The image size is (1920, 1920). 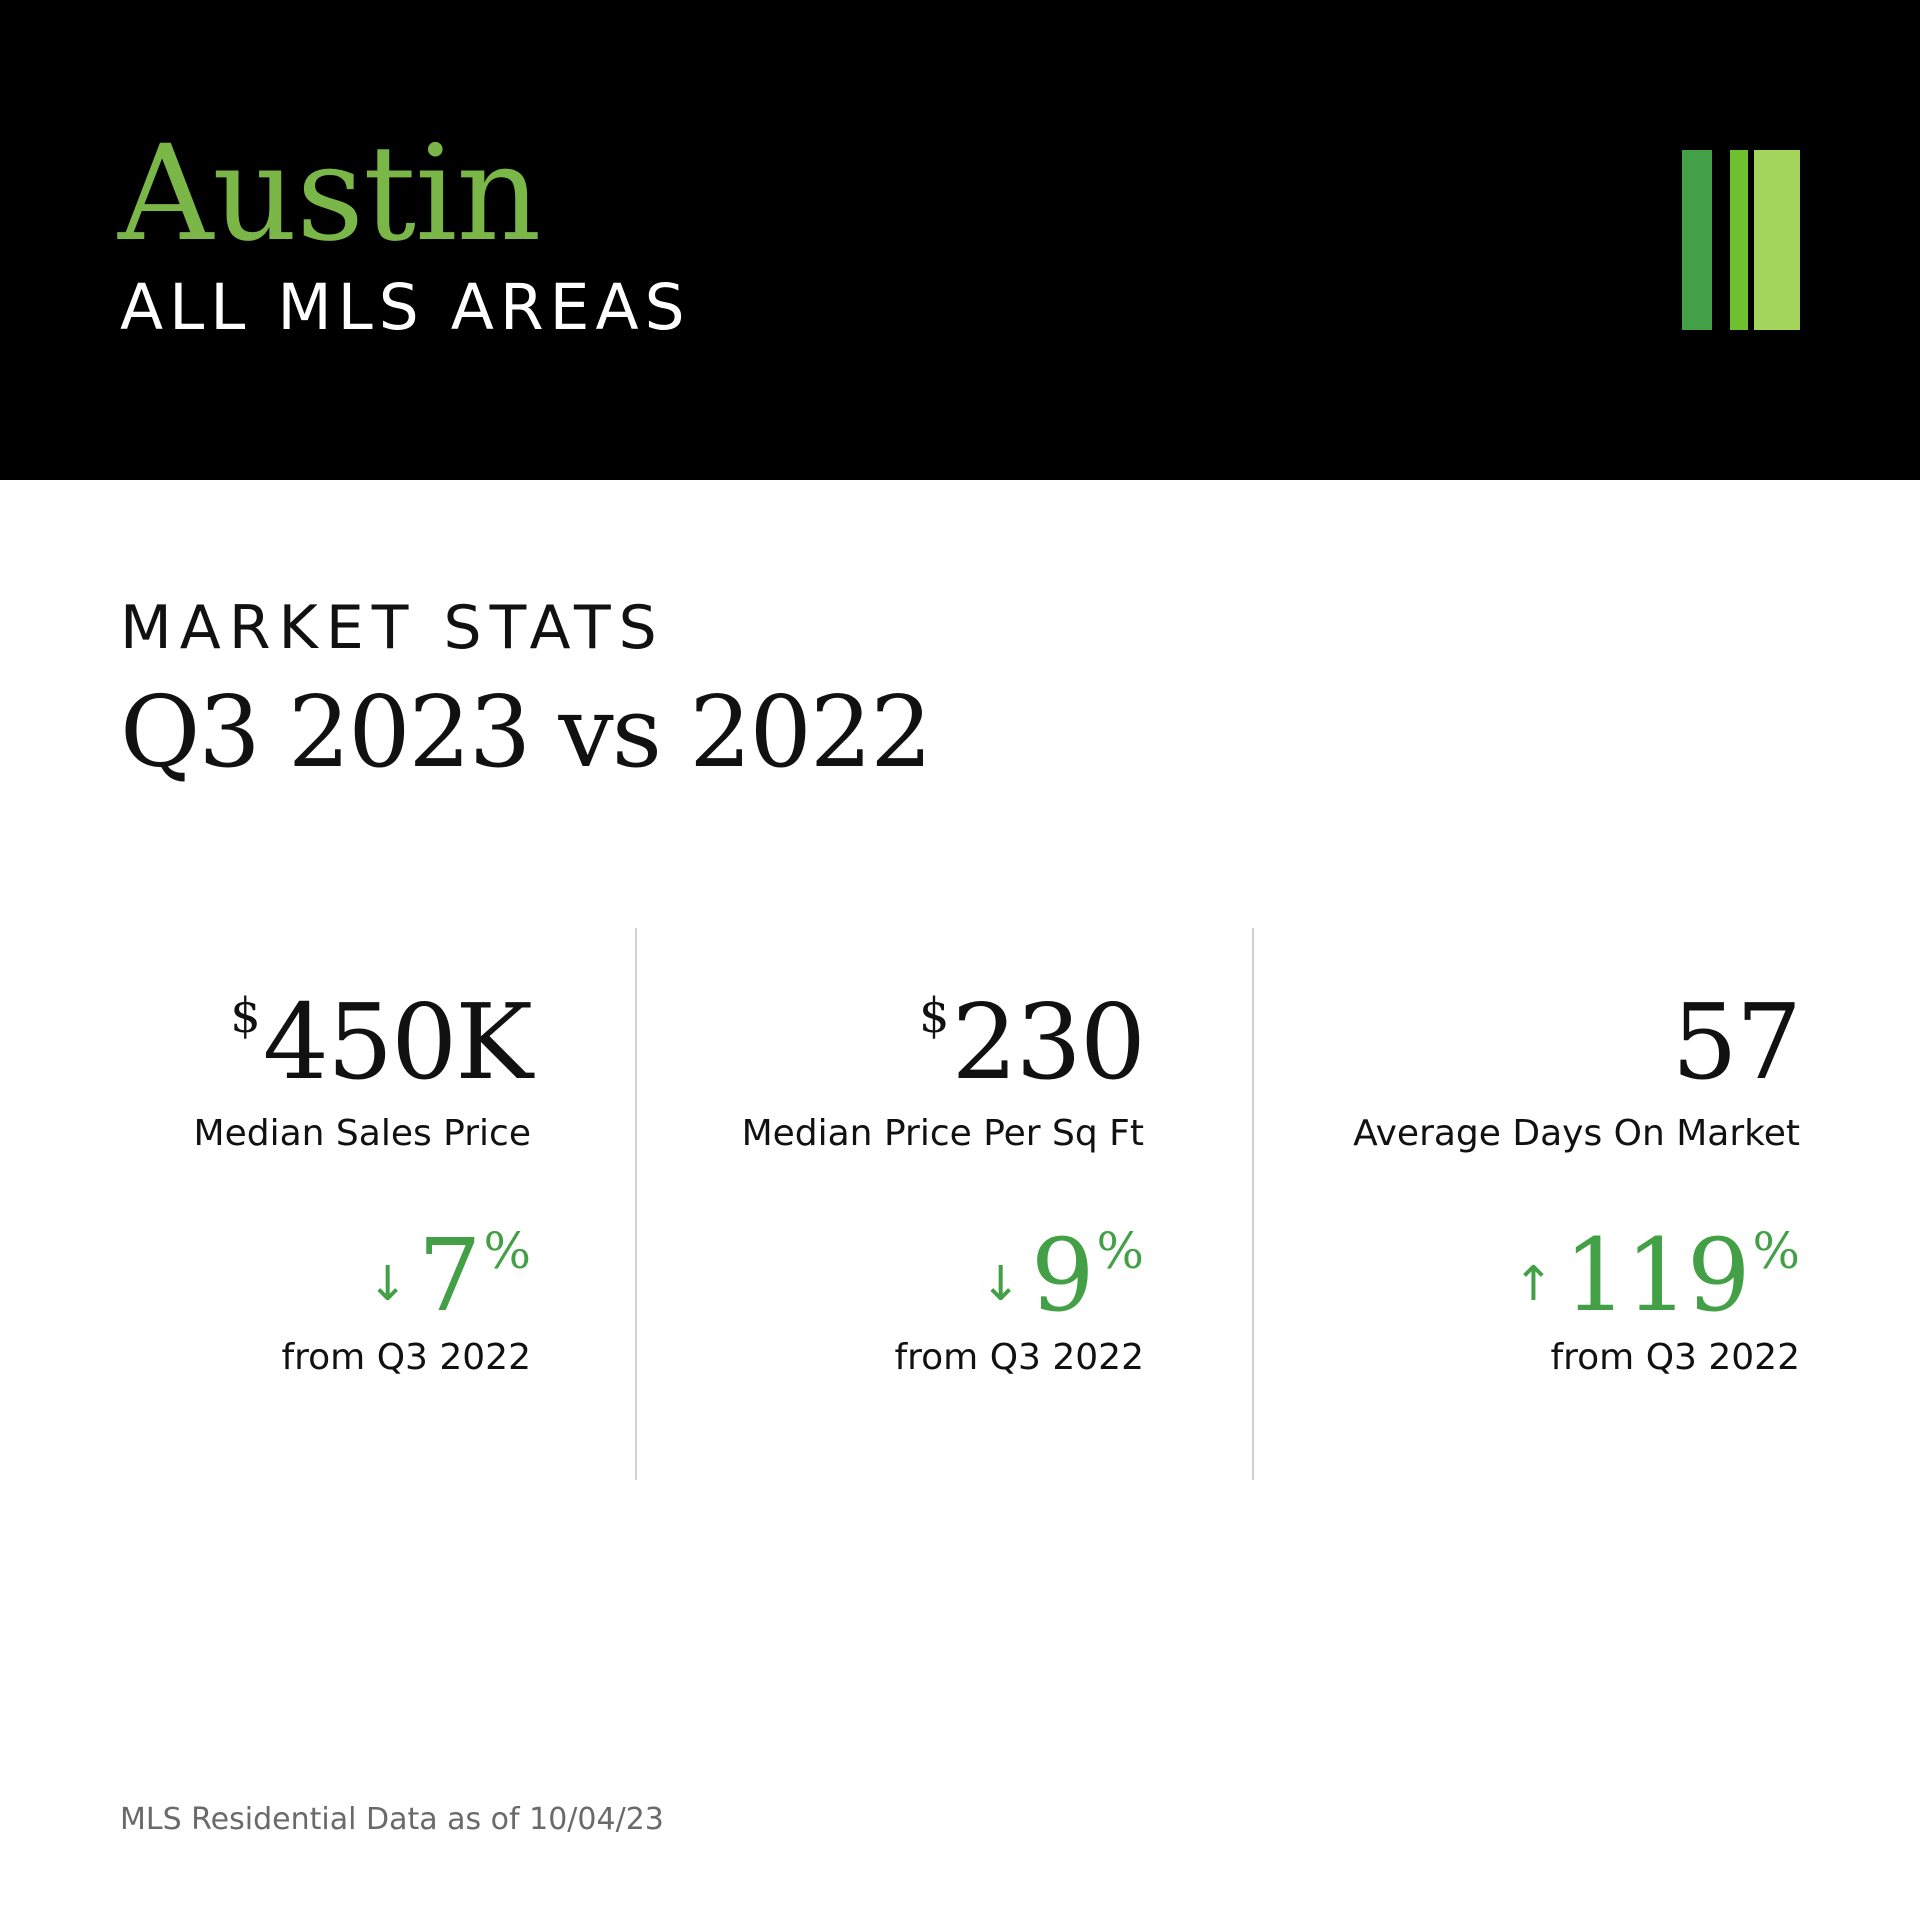 What do you see at coordinates (1736, 1042) in the screenshot?
I see `stat-number: 57` at bounding box center [1736, 1042].